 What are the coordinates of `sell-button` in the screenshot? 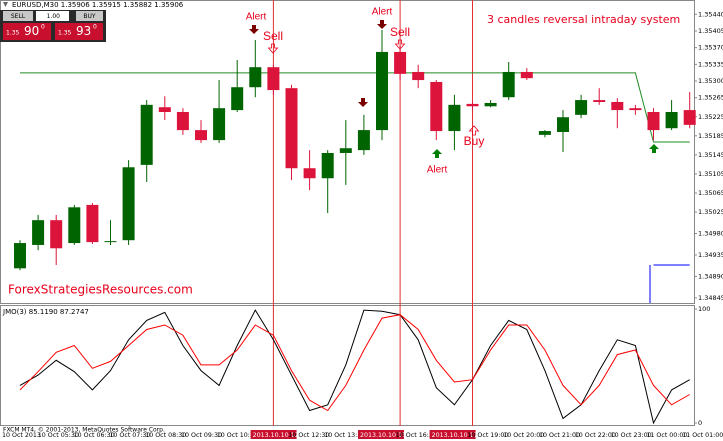 It's located at (18, 16).